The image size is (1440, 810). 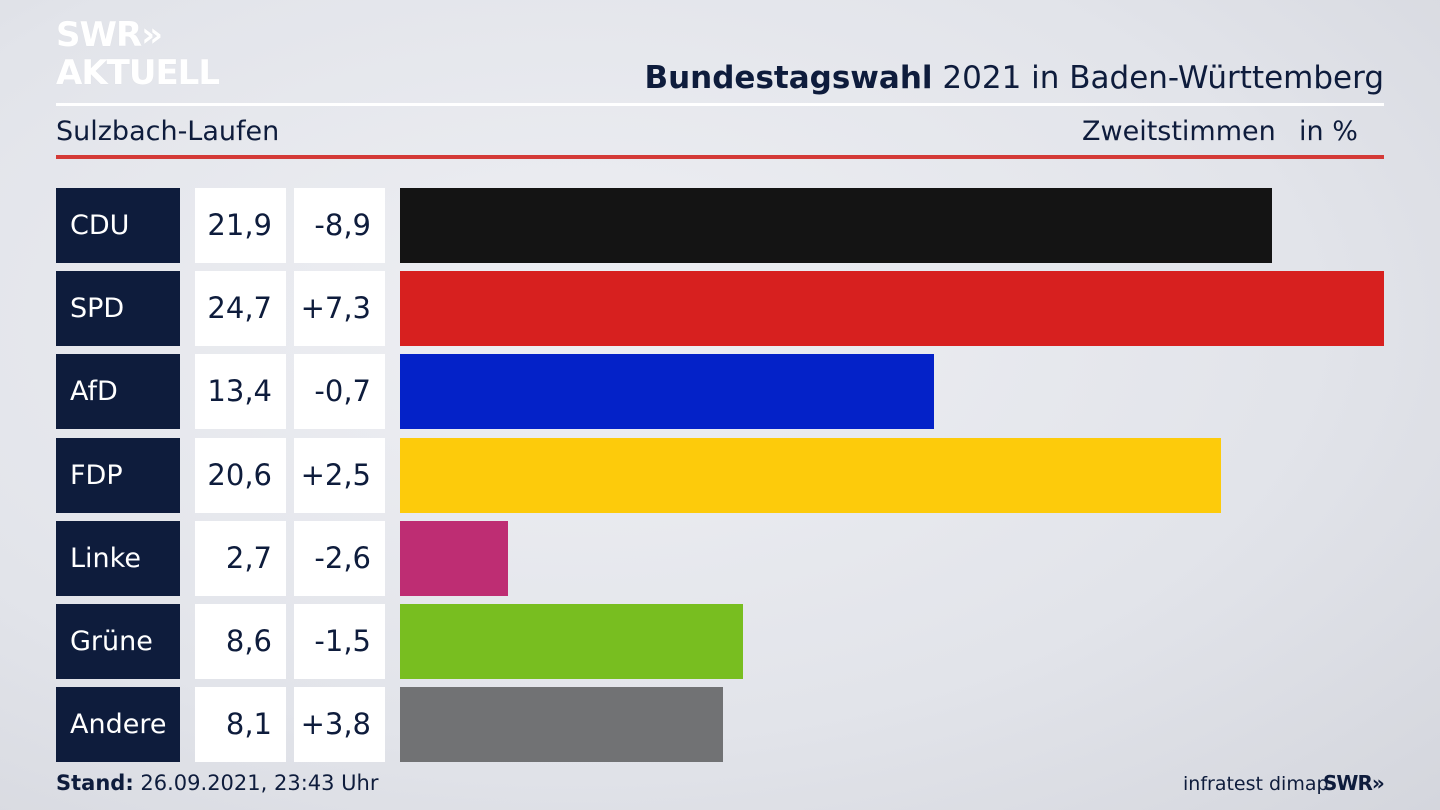 I want to click on change-label: +7,3, so click(x=339, y=309).